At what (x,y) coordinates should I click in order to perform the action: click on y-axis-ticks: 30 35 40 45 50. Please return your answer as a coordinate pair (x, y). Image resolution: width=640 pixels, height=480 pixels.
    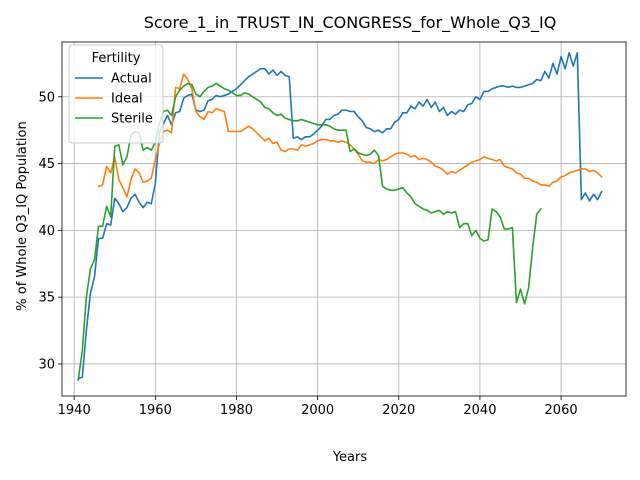
    Looking at the image, I should click on (50, 231).